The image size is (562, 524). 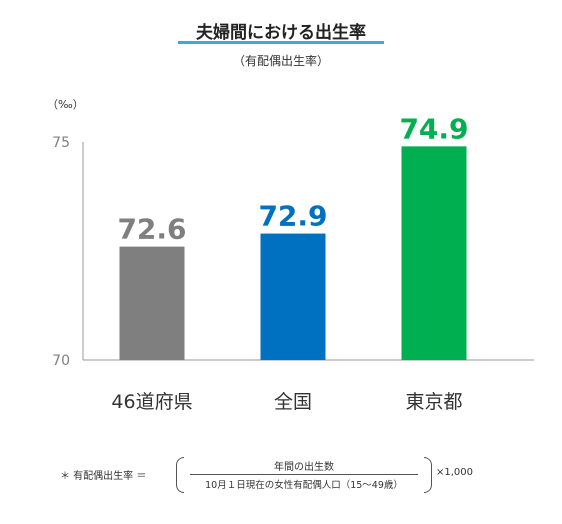 What do you see at coordinates (280, 61) in the screenshot?
I see `chart-subtitle: （有配偶出生率）` at bounding box center [280, 61].